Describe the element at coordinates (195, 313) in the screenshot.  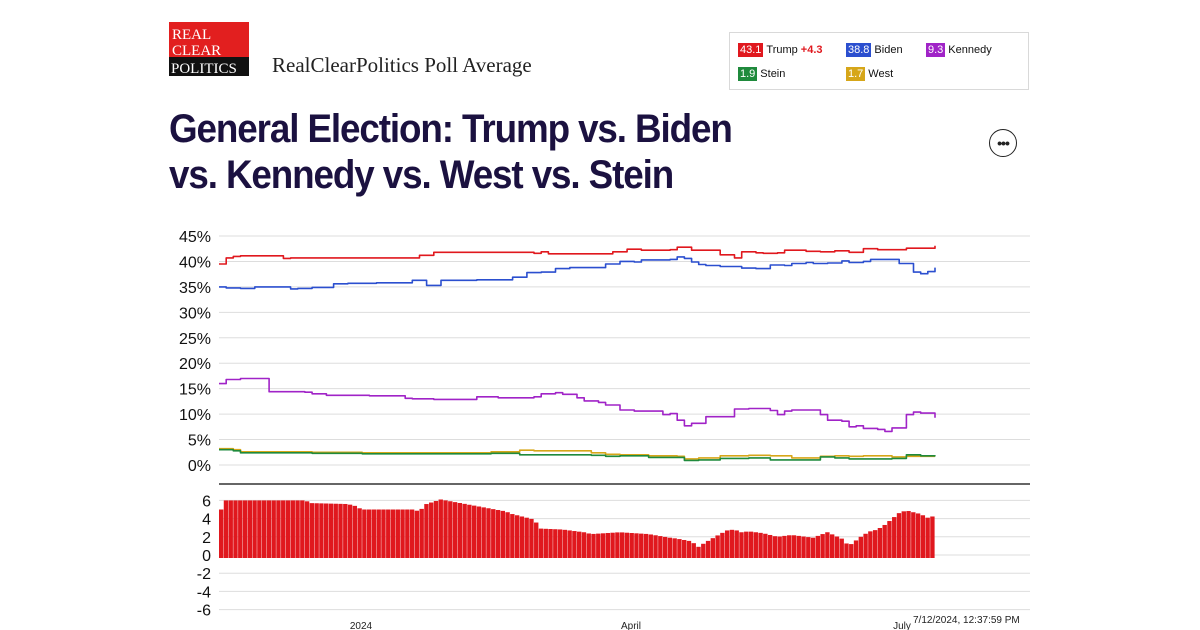
I see `y-tick-label: 30%` at that location.